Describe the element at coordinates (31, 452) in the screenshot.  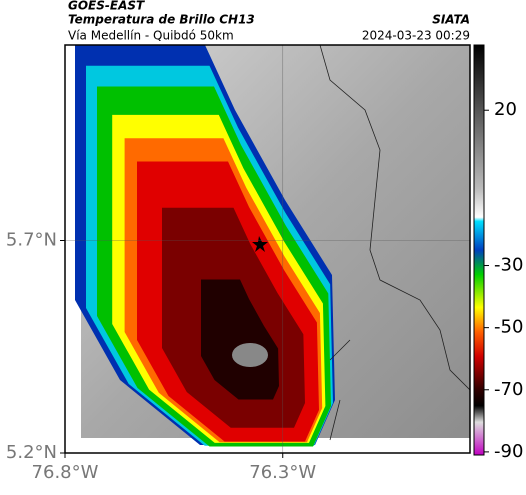
I see `y-tick-label: 5.2°N` at that location.